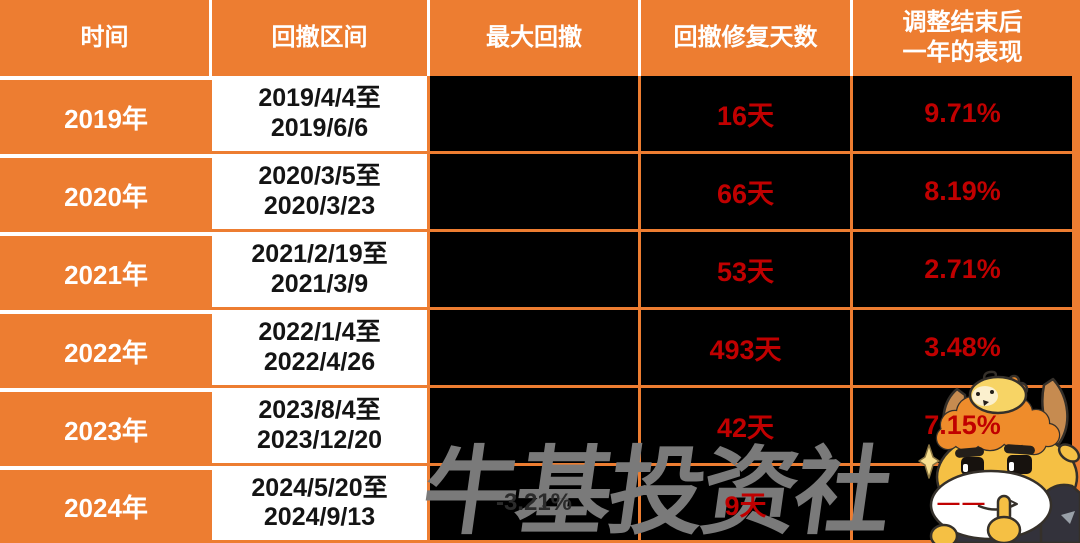 This screenshot has width=1080, height=543. Describe the element at coordinates (747, 271) in the screenshot. I see `recovery-days-cell: 53天` at that location.